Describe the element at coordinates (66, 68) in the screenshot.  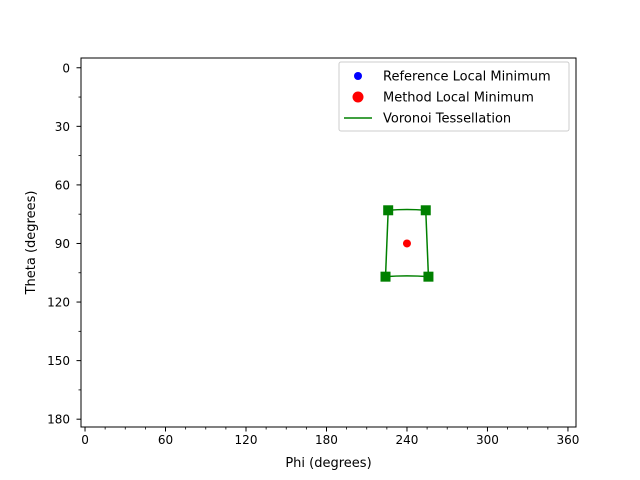
I see `y-tick-label: 0` at that location.